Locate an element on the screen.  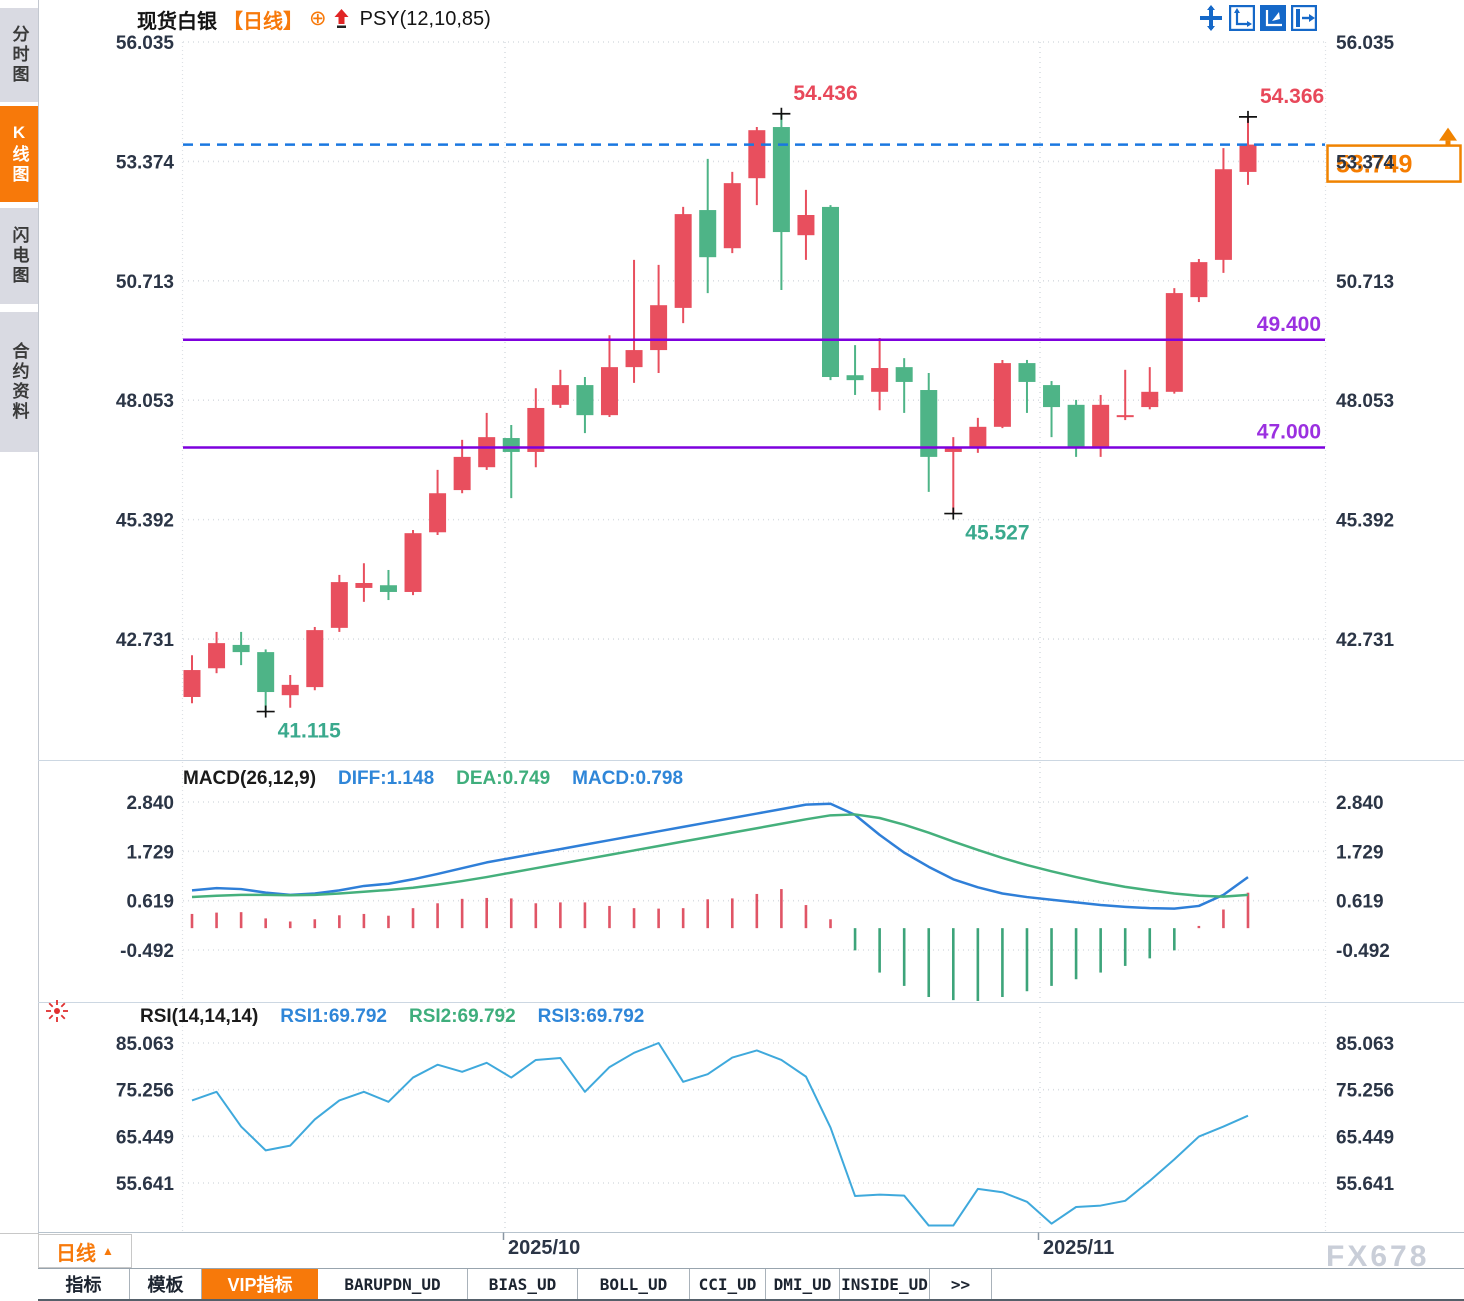
axes-zoom-icon is located at coordinates (1242, 18).